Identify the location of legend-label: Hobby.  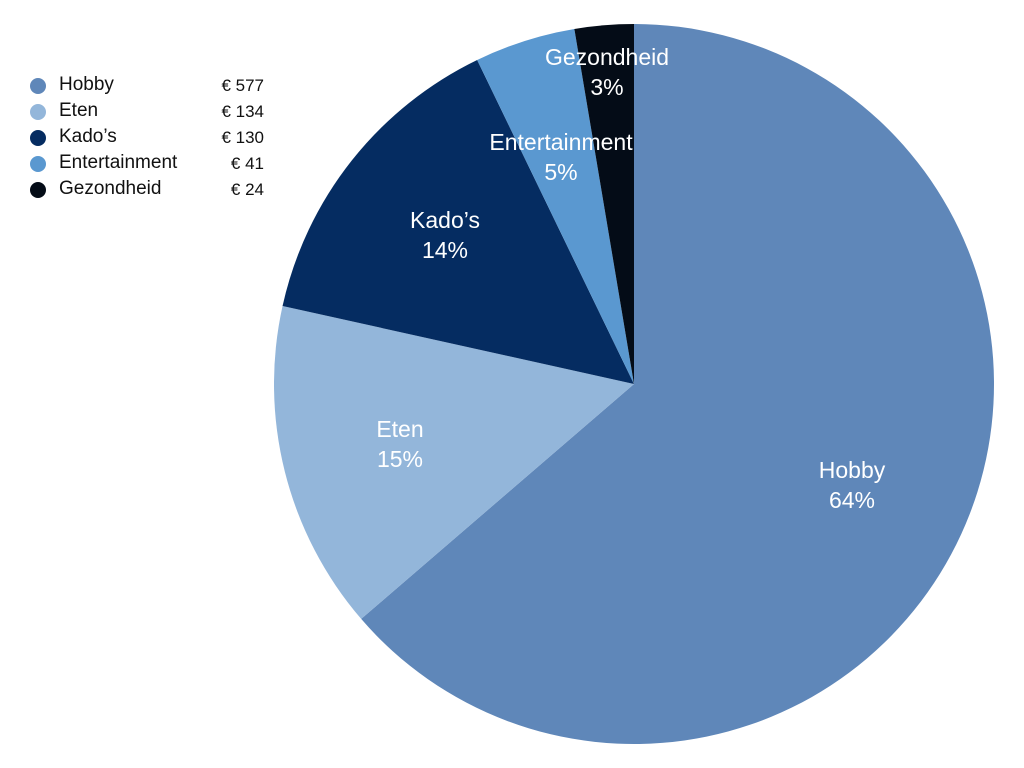
(86, 84).